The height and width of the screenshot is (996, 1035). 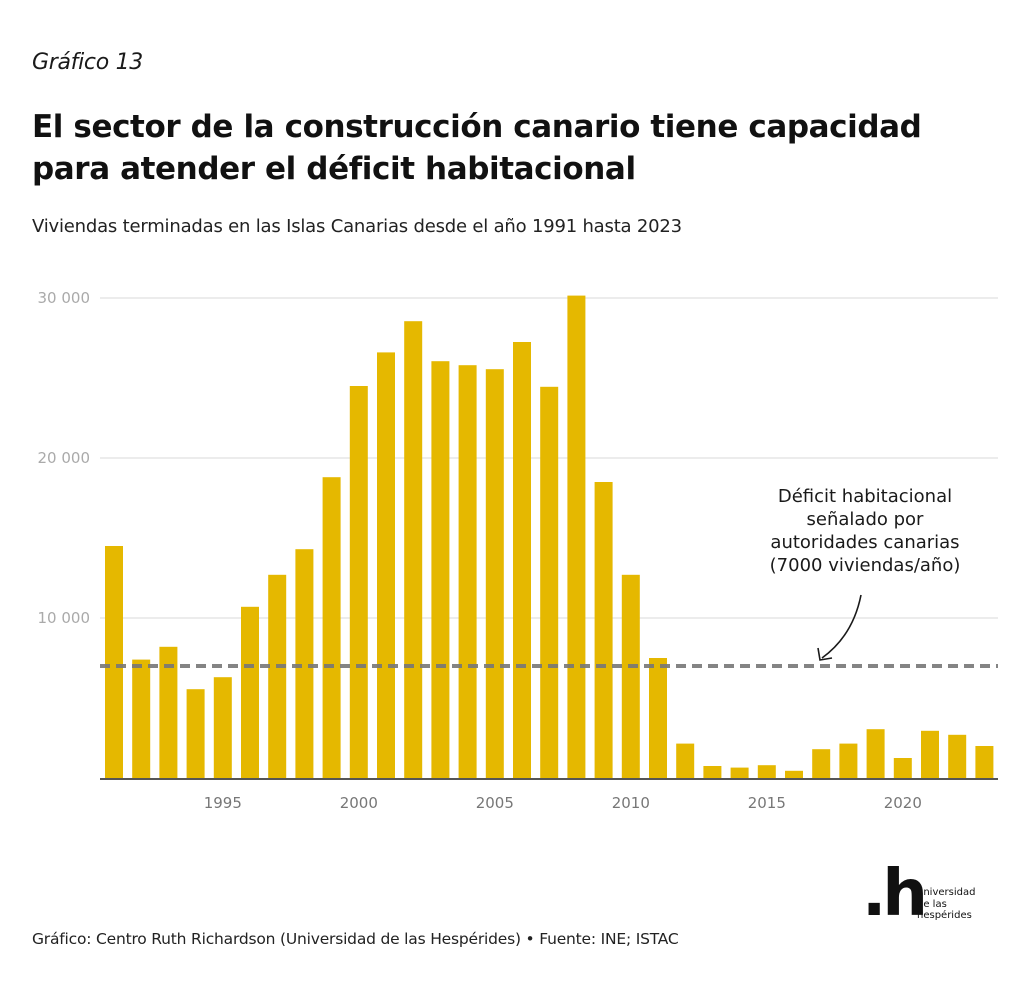 What do you see at coordinates (866, 519) in the screenshot?
I see `annotation-line: señalado por` at bounding box center [866, 519].